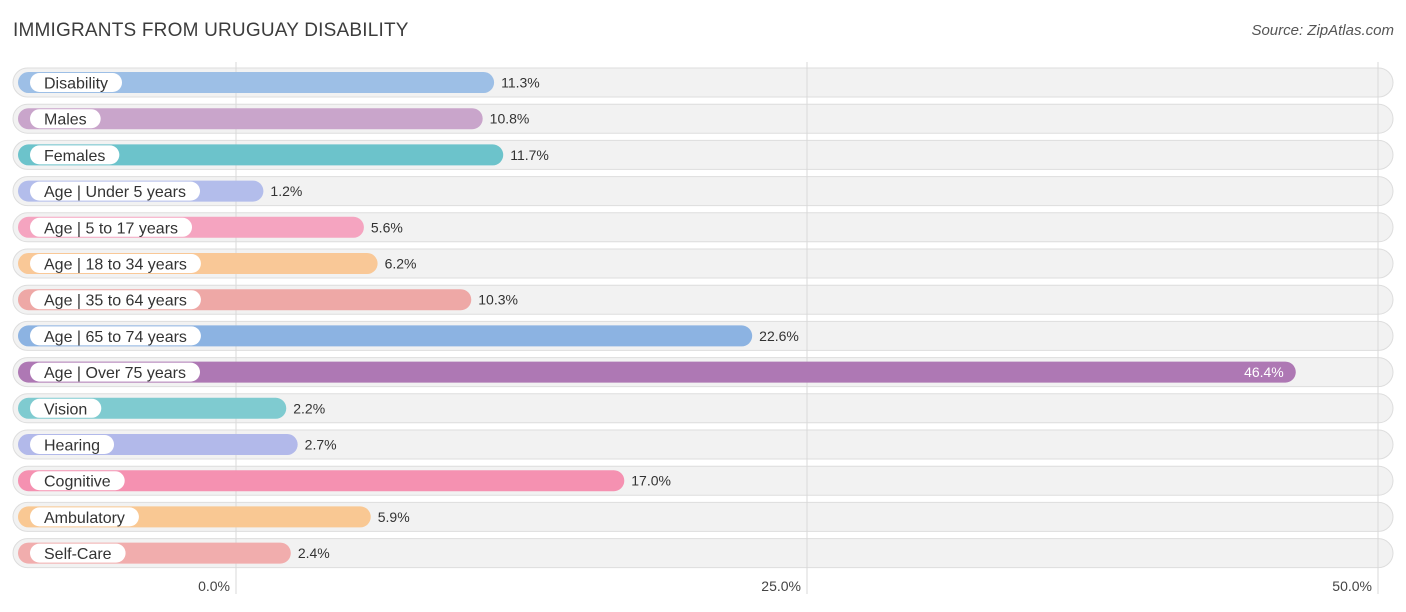 This screenshot has width=1406, height=612. I want to click on category-label: Females, so click(74, 156).